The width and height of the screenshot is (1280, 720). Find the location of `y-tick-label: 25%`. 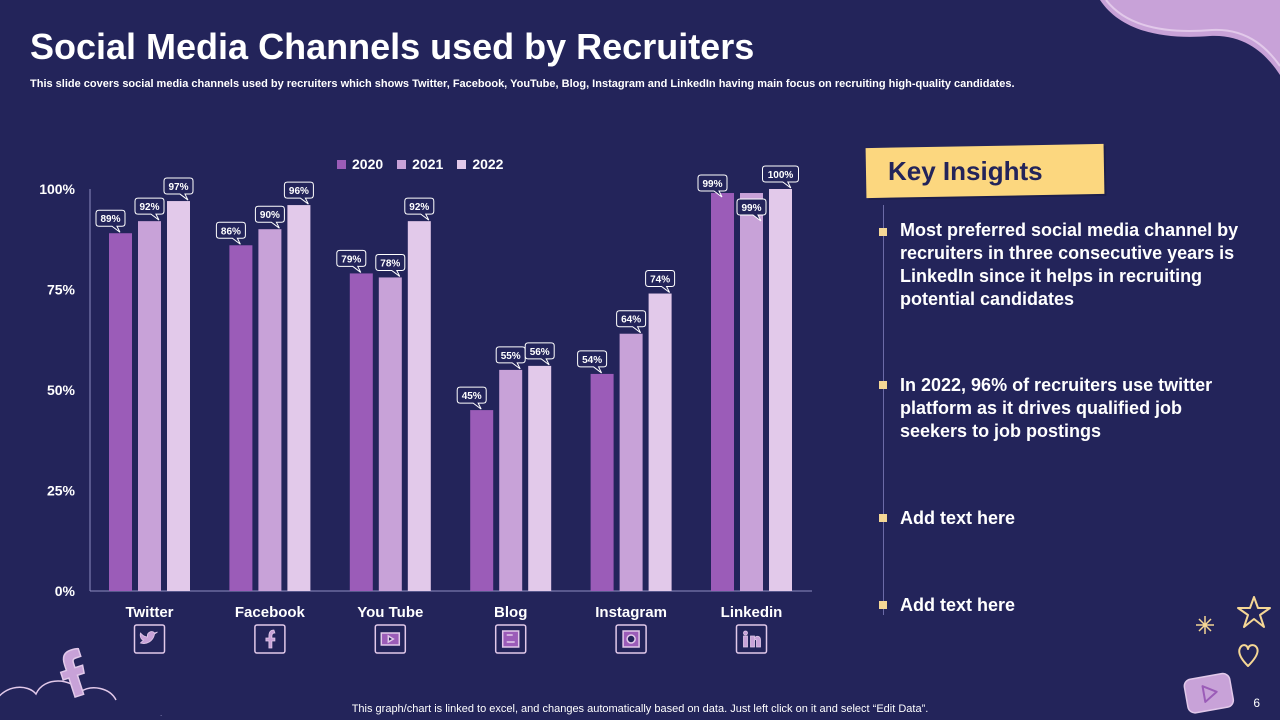

y-tick-label: 25% is located at coordinates (61, 491).